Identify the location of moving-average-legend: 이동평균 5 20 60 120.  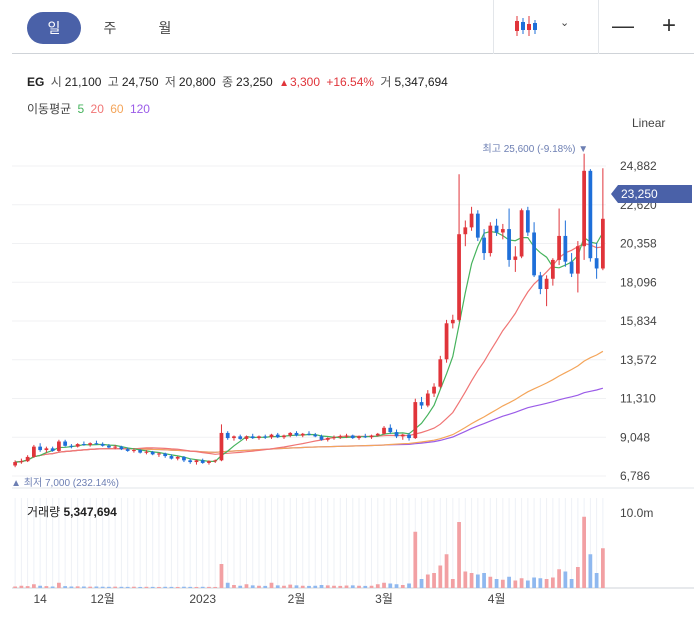
(90, 108).